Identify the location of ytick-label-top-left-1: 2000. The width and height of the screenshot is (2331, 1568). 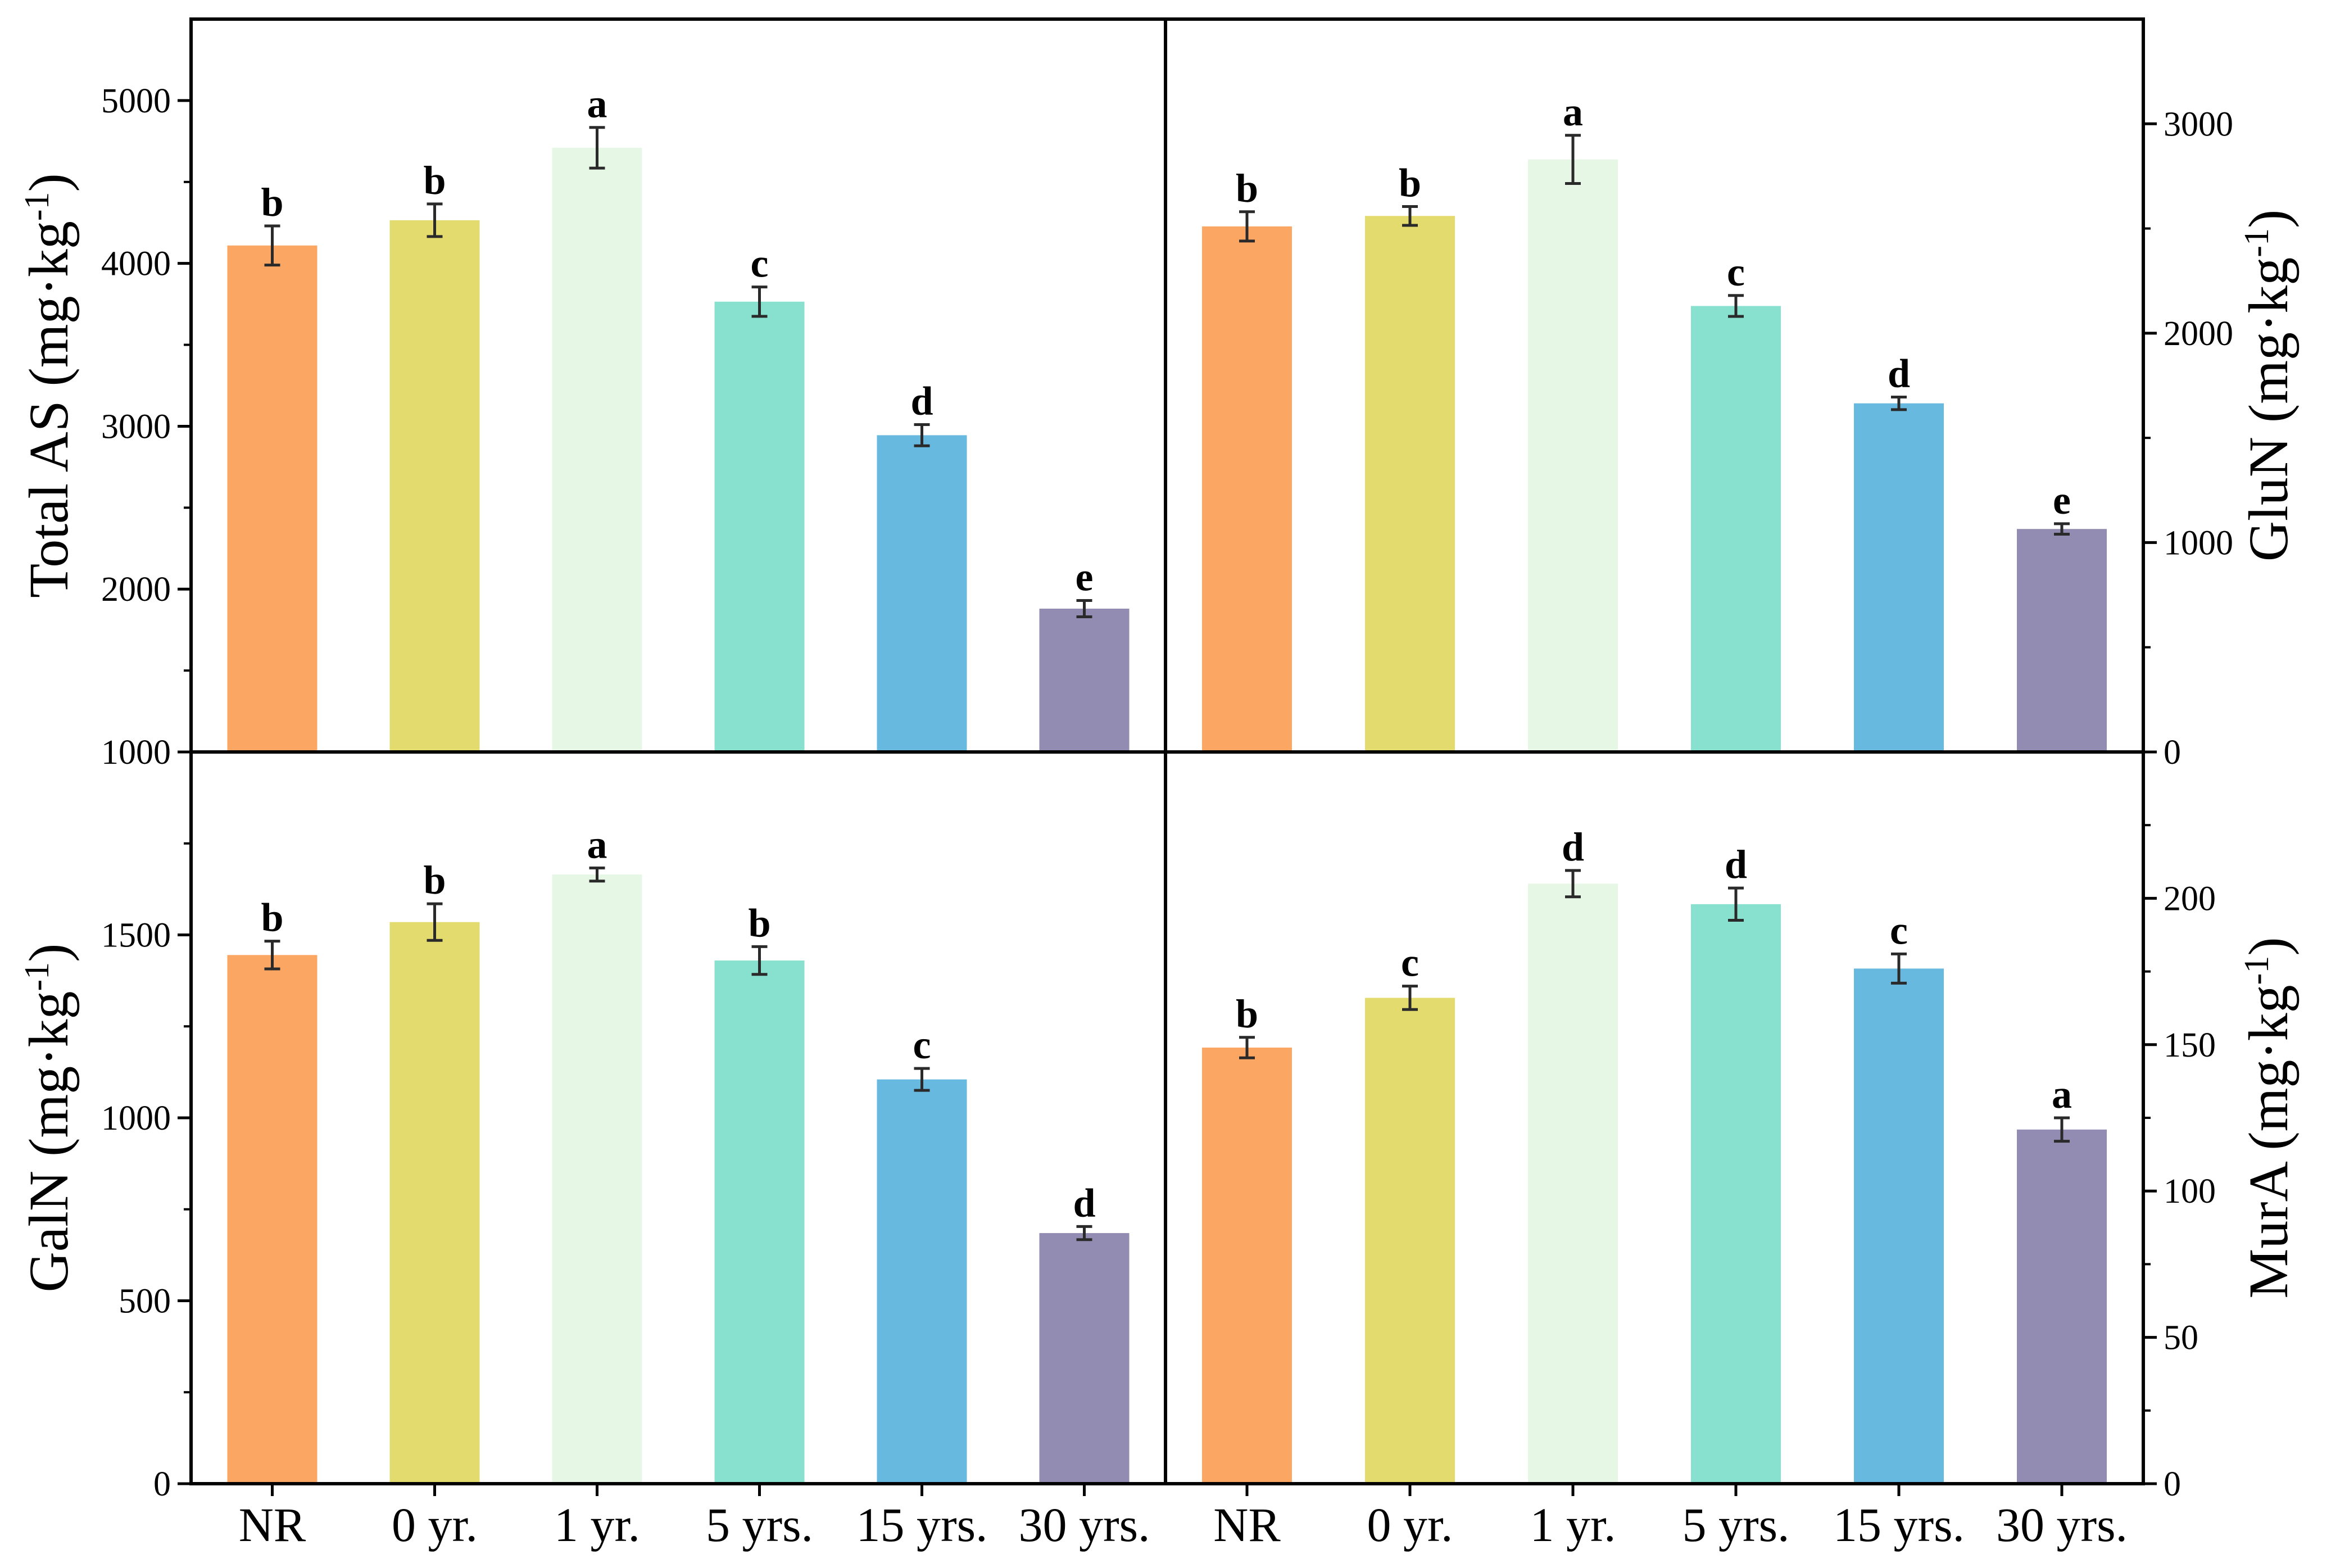
(136, 589).